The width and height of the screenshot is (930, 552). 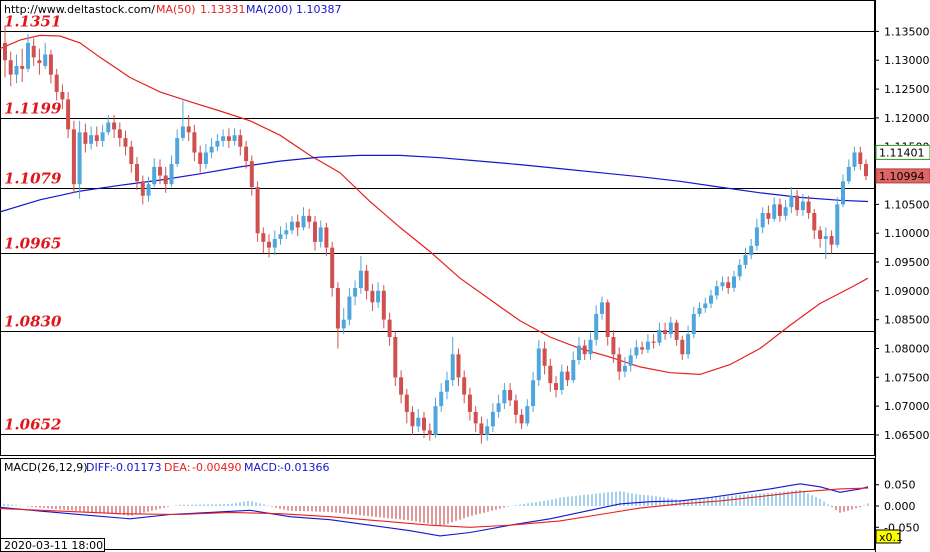 I want to click on level-label-3: 1.0965, so click(x=32, y=244).